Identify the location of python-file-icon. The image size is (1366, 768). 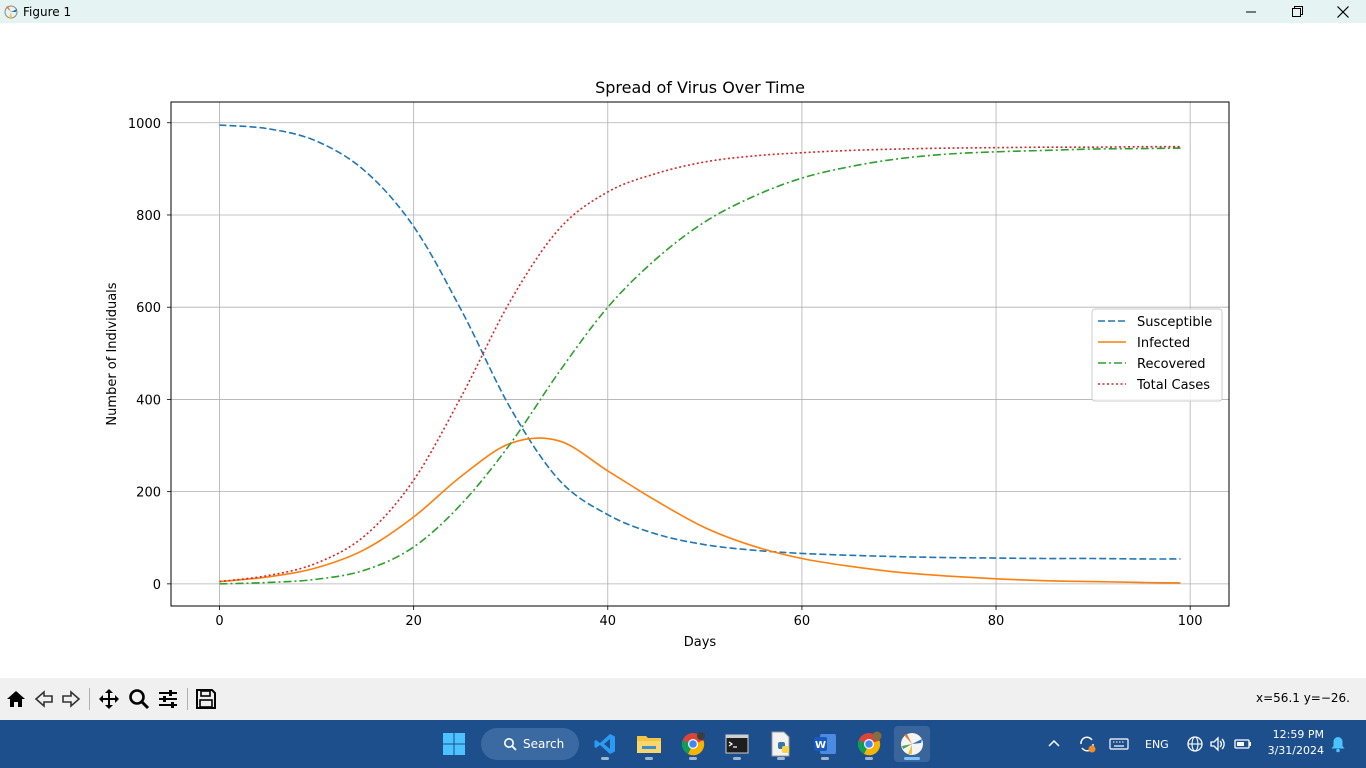
(780, 744).